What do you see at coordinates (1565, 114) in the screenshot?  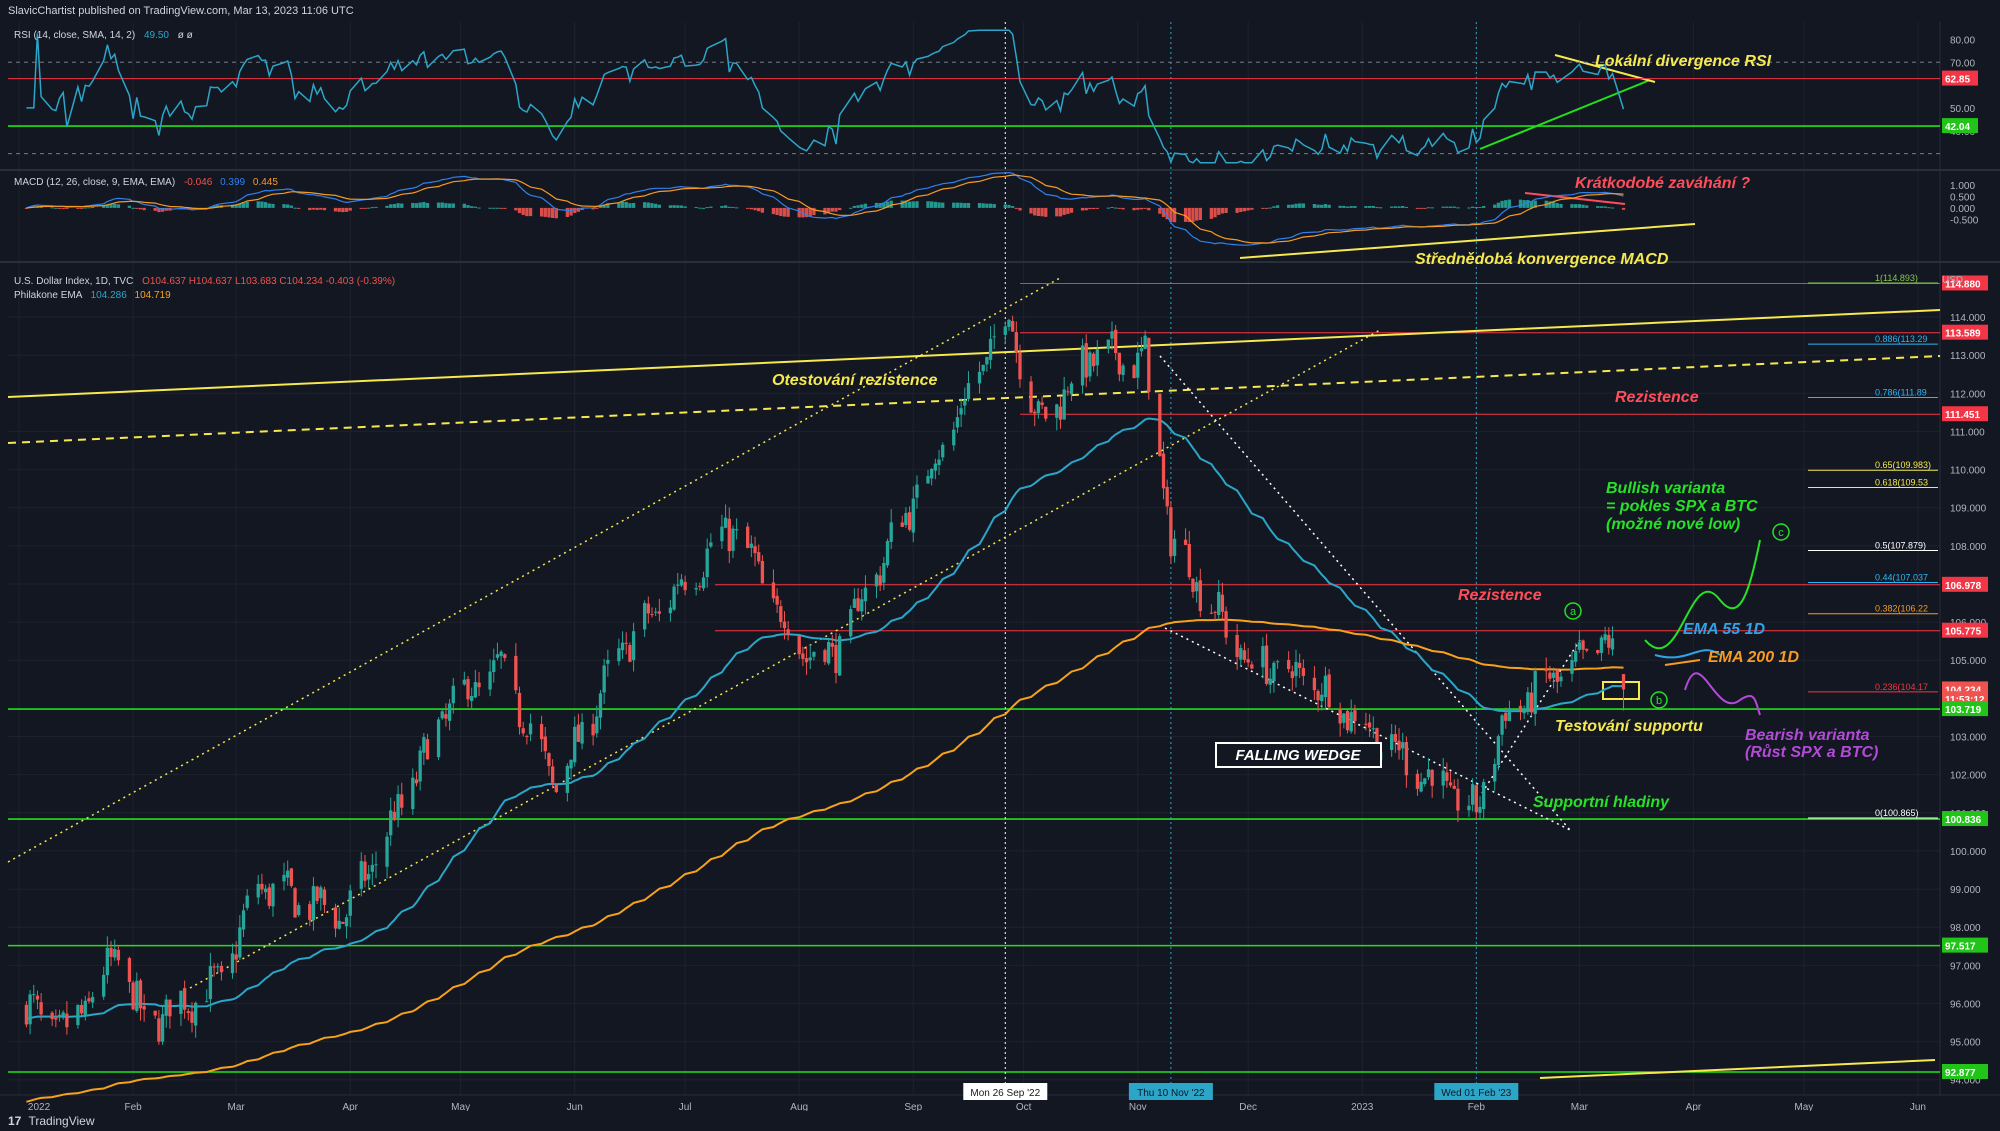 I see `rsi-divergence-line` at bounding box center [1565, 114].